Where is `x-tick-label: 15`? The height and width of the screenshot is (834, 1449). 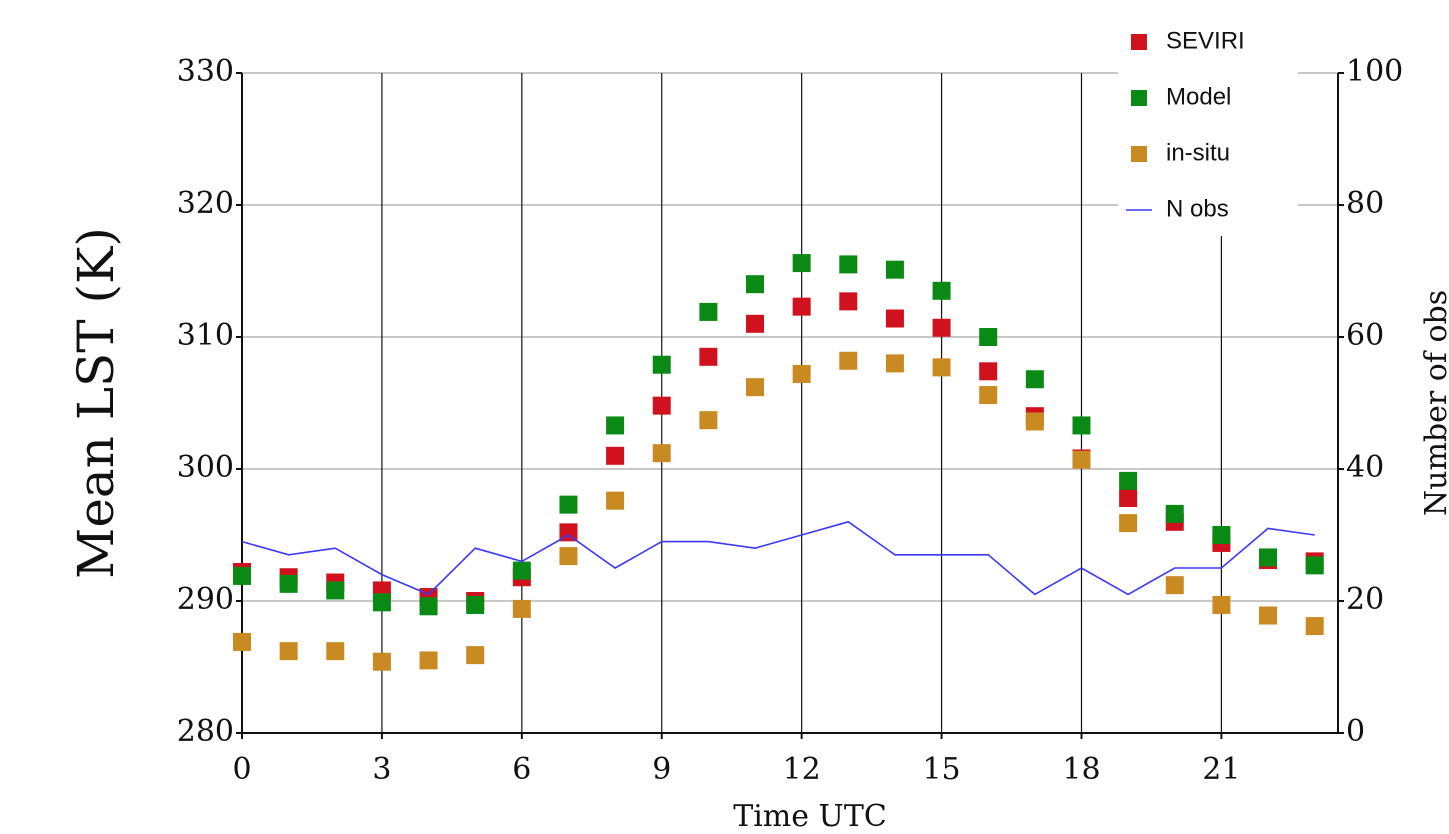 x-tick-label: 15 is located at coordinates (941, 769).